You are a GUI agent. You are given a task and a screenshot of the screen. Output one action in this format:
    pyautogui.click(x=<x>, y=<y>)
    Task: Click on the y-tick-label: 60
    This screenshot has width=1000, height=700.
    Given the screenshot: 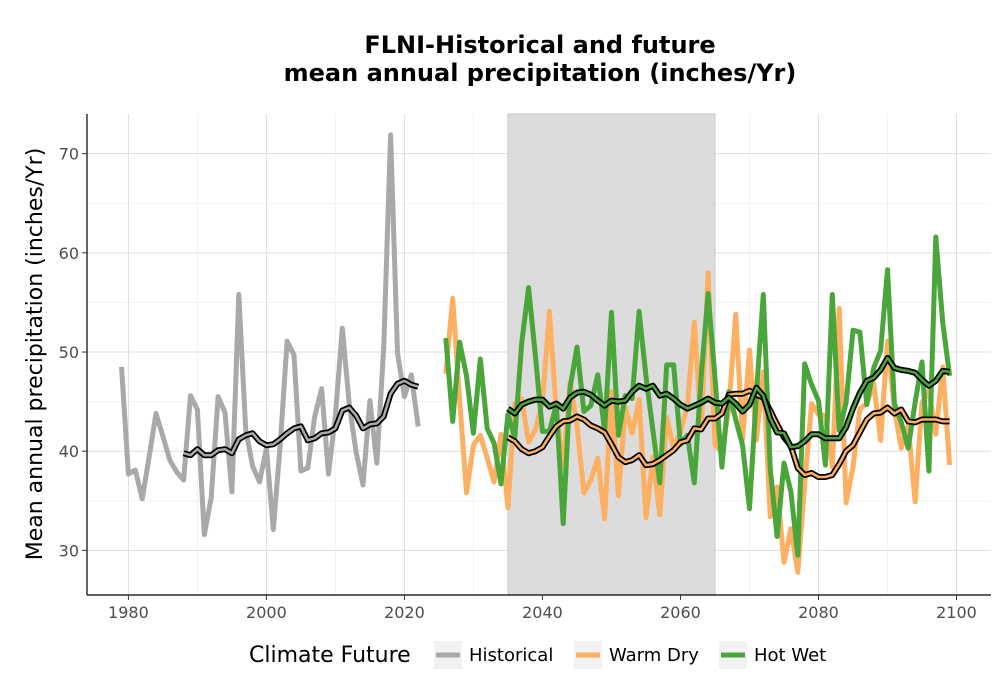 What is the action you would take?
    pyautogui.click(x=69, y=253)
    